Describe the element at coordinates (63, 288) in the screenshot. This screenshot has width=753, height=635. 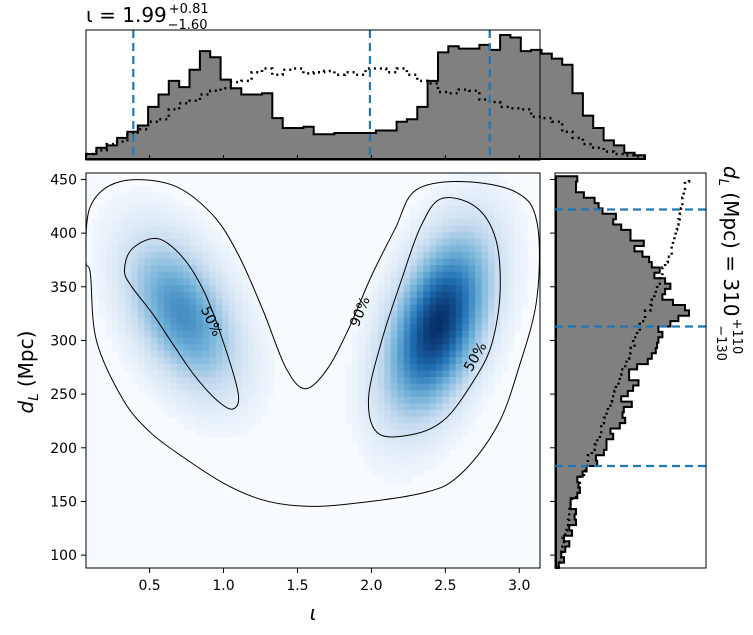
I see `y-tick-label: 350` at that location.